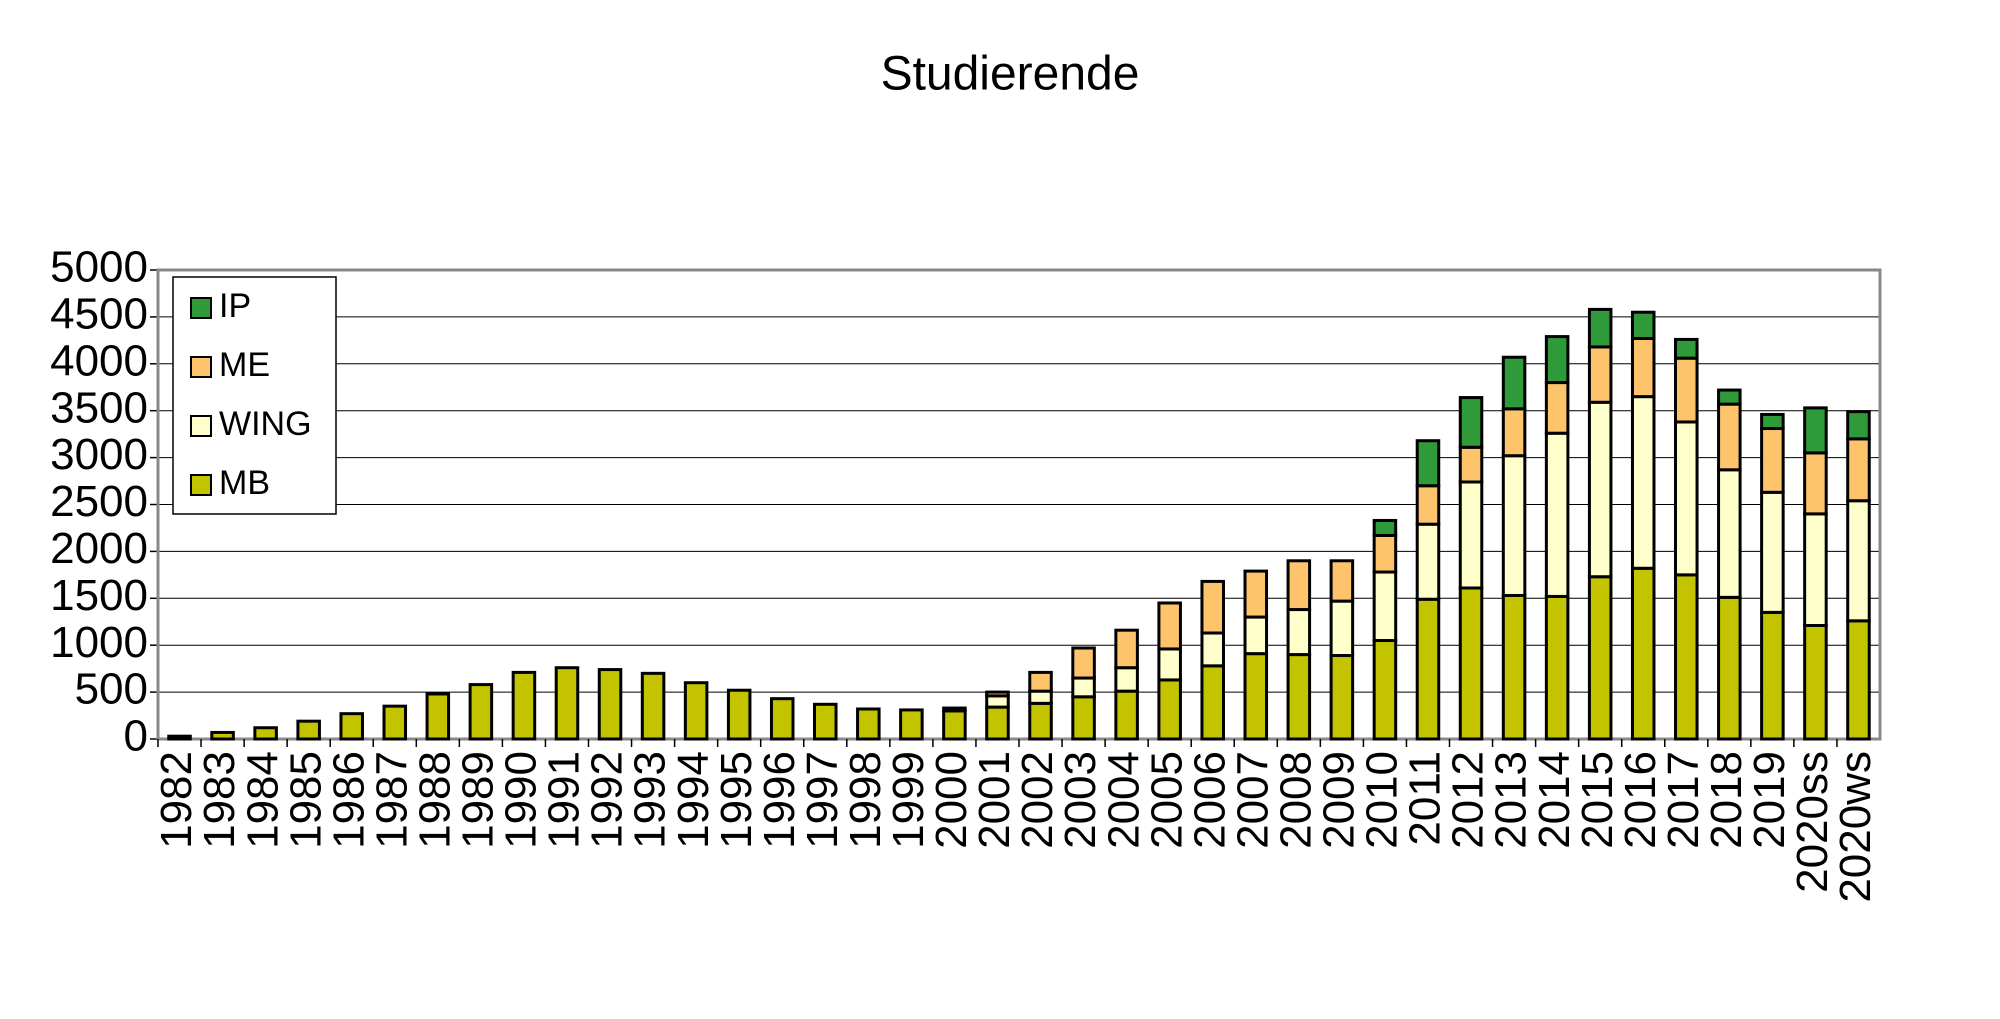 Image resolution: width=2000 pixels, height=1019 pixels. Describe the element at coordinates (693, 800) in the screenshot. I see `x-tick-label: 1994` at that location.